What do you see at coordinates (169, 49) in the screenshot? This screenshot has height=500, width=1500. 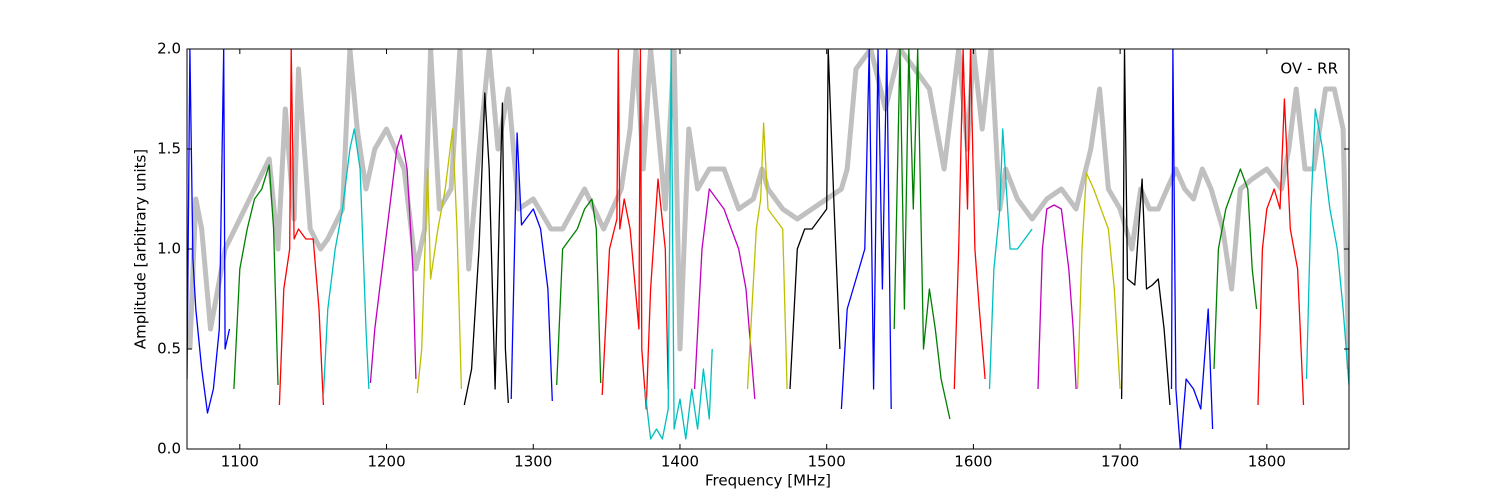 I see `y-tick-label: 2.0` at bounding box center [169, 49].